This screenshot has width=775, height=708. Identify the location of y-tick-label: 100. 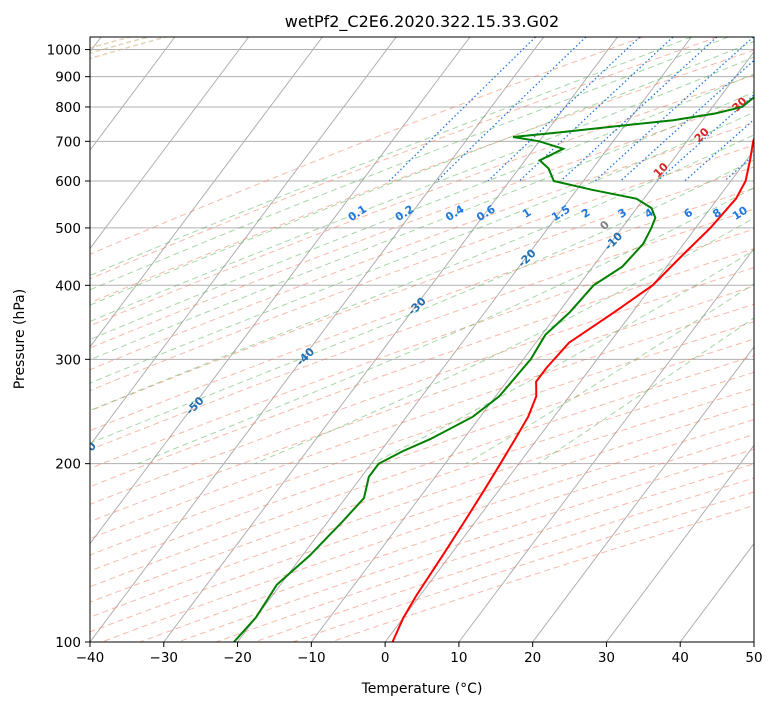
(68, 643).